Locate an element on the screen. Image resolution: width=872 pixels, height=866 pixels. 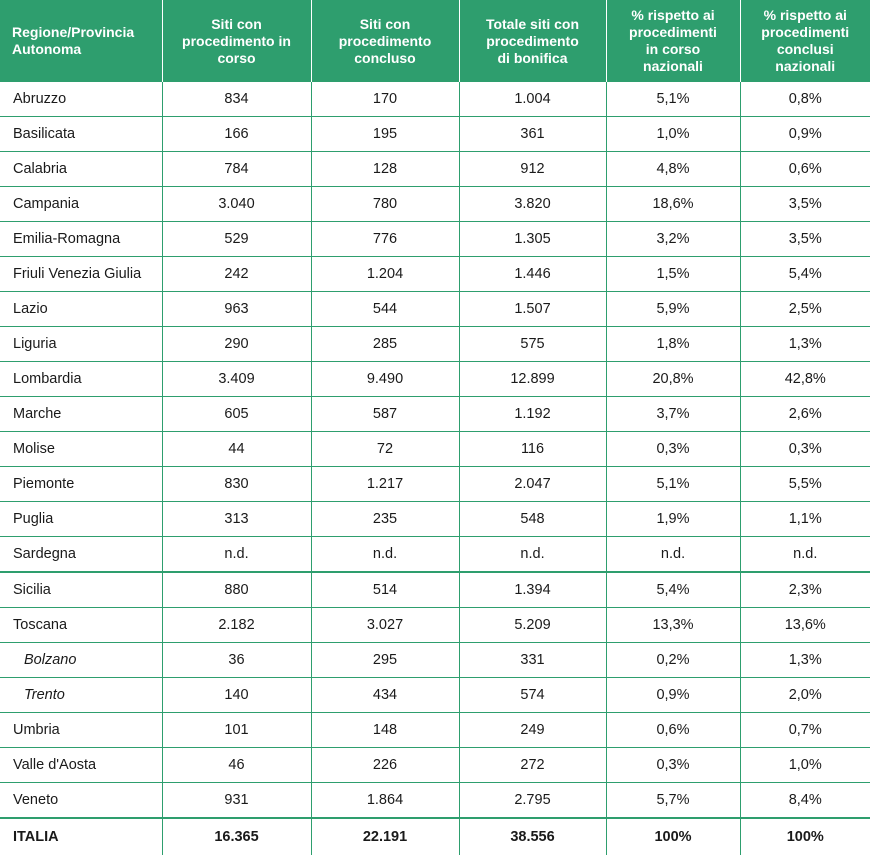
region-cell: Trento is located at coordinates (81, 695).